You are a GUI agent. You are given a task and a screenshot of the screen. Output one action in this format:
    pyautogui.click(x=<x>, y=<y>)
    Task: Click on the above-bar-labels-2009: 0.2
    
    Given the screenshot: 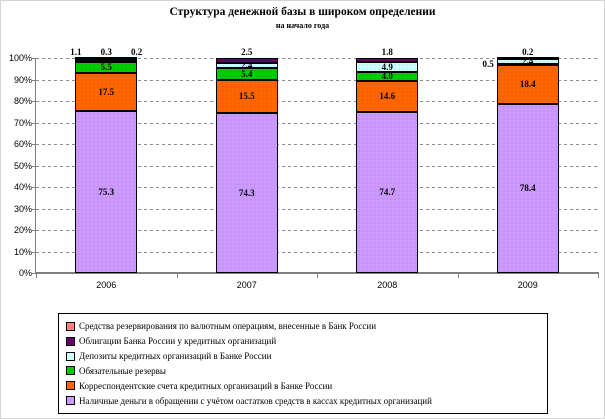 What is the action you would take?
    pyautogui.click(x=528, y=52)
    